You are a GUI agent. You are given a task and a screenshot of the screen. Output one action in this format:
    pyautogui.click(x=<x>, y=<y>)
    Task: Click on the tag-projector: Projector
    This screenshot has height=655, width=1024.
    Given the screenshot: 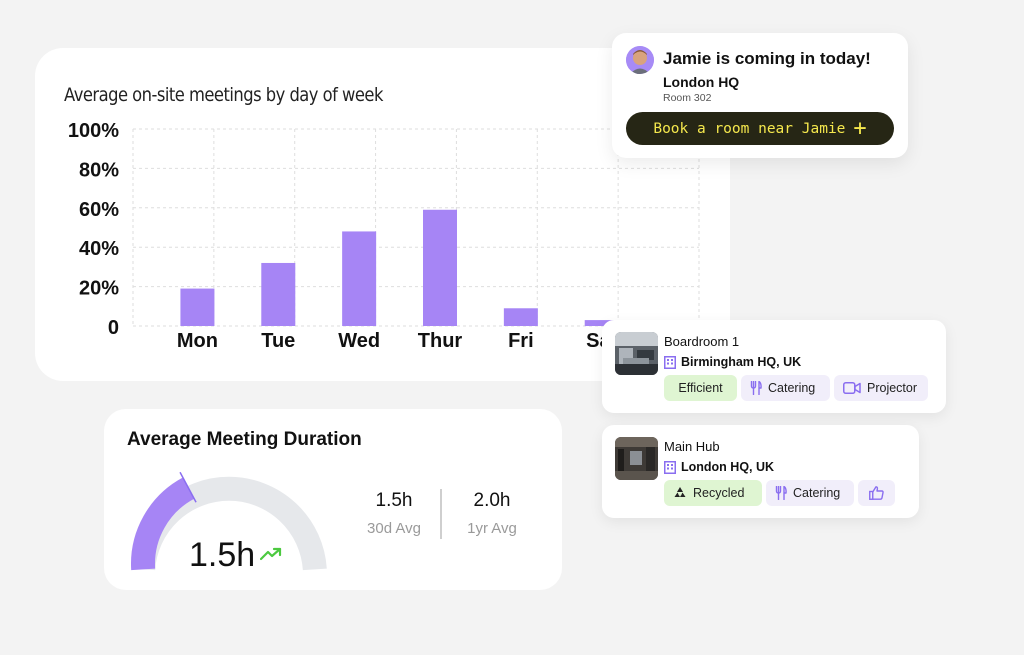 What is the action you would take?
    pyautogui.click(x=881, y=388)
    